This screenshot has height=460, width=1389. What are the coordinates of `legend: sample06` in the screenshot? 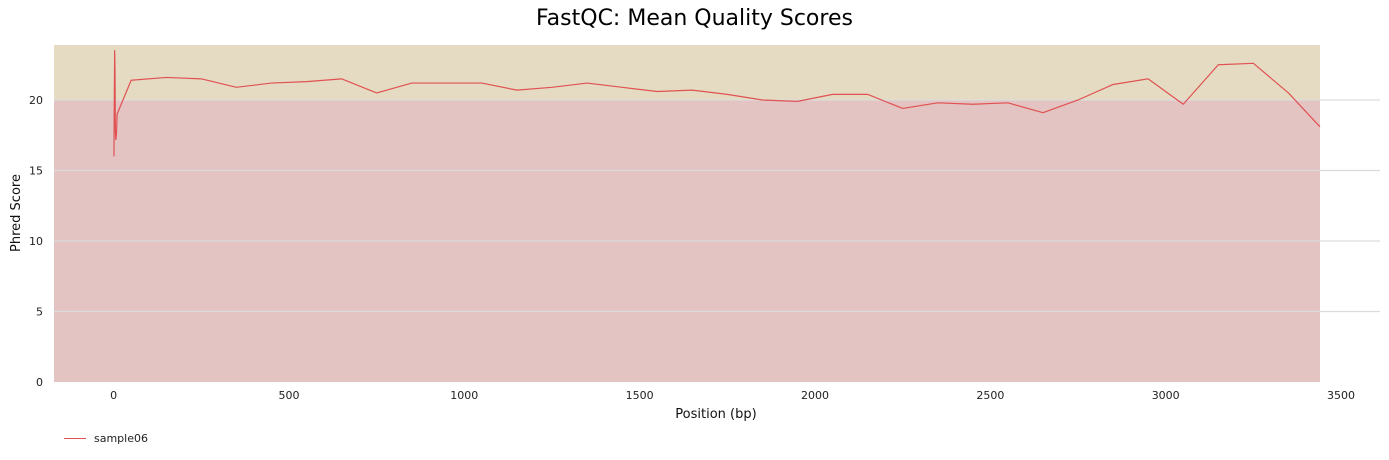 It's located at (106, 438).